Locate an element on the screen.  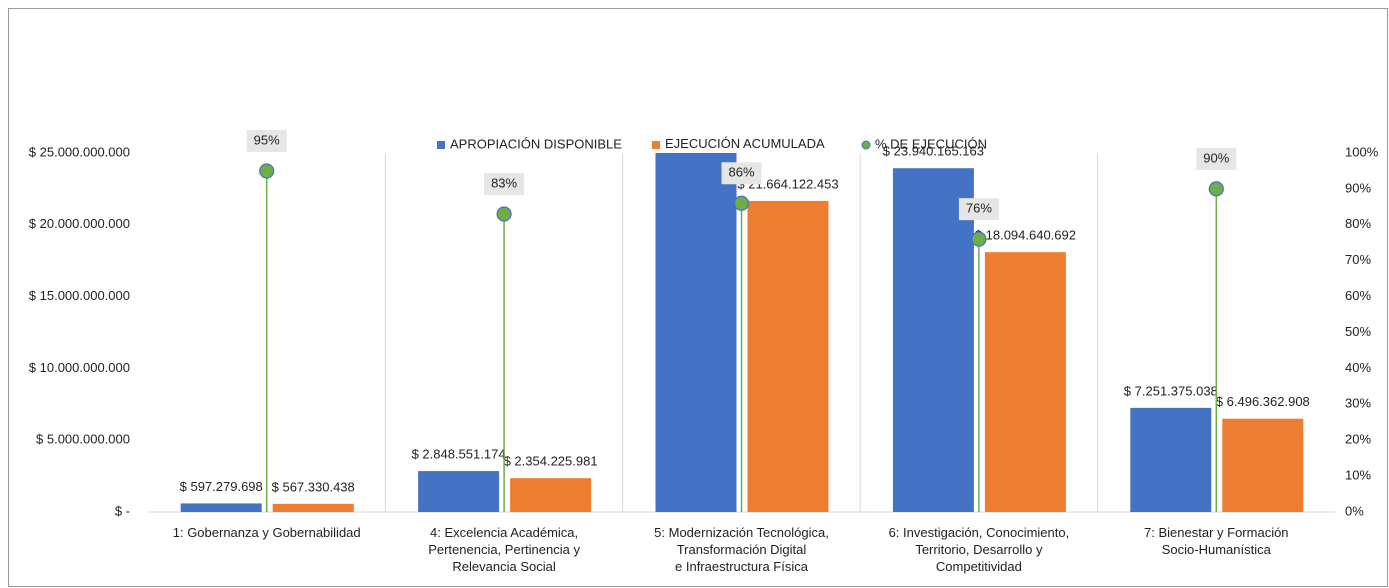
y2-tick-label: 10% is located at coordinates (1358, 475).